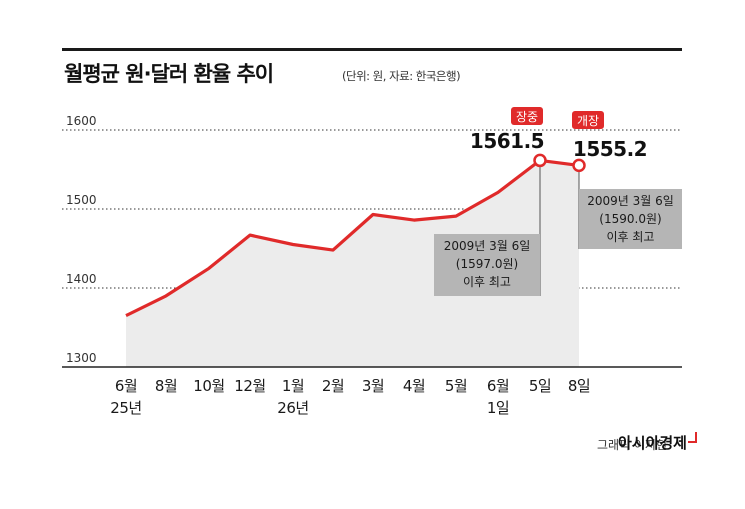  What do you see at coordinates (125, 408) in the screenshot?
I see `x-tick-label: 25년` at bounding box center [125, 408].